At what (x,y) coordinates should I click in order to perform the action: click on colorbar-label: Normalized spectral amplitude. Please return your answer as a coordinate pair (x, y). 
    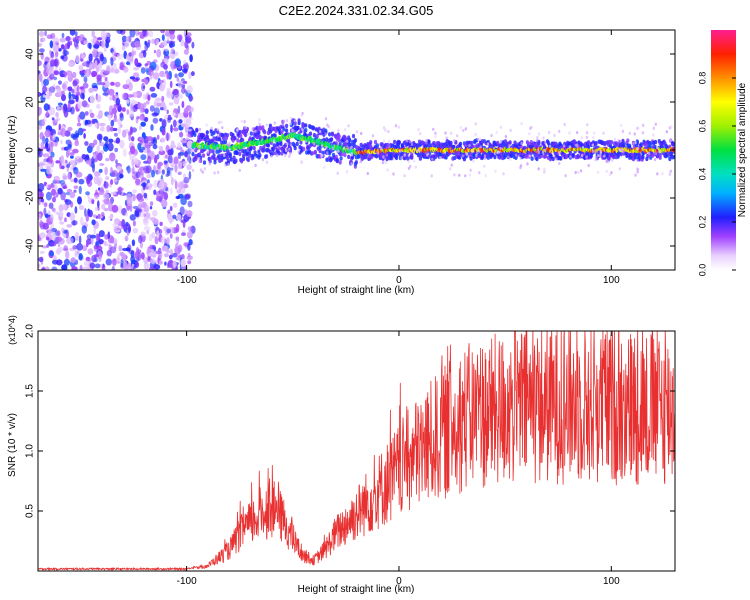
    Looking at the image, I should click on (742, 149).